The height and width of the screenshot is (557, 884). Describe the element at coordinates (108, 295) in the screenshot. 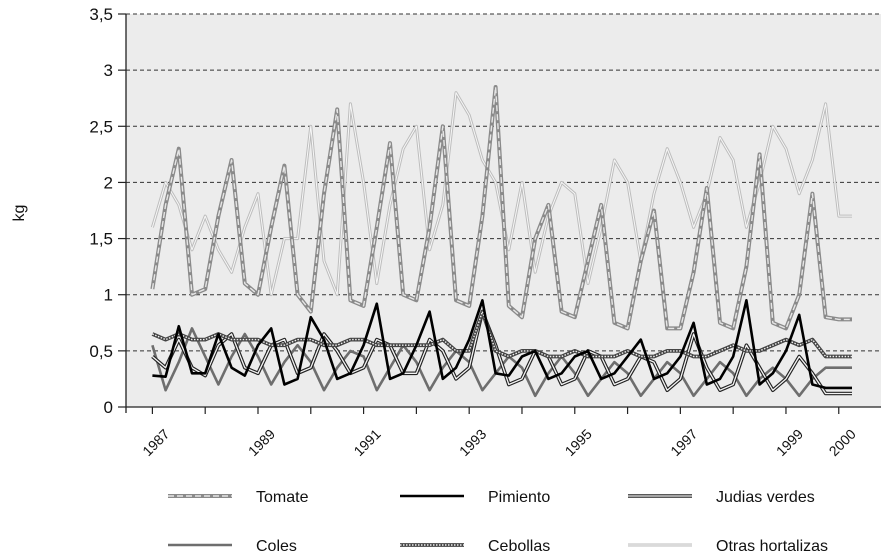

I see `y-tick-label-2: 1` at that location.